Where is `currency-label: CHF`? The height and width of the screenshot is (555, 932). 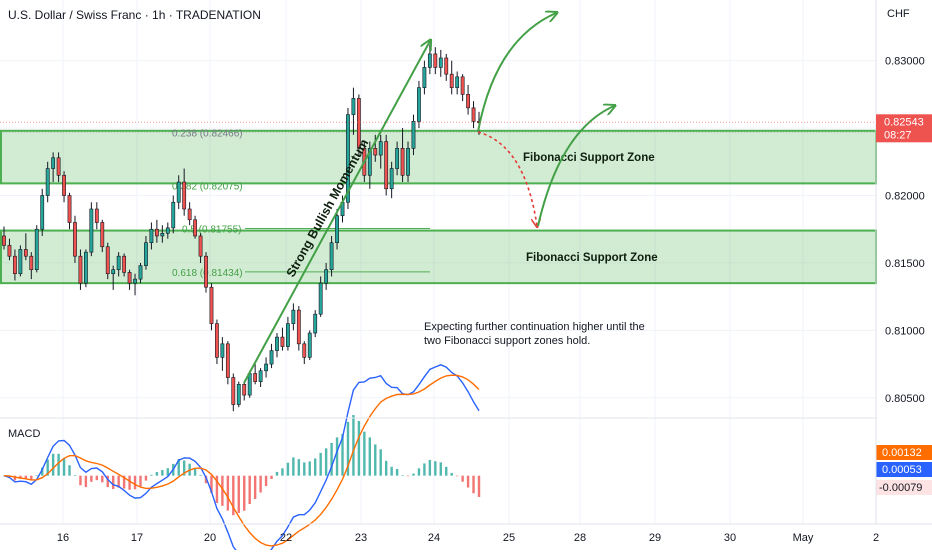
currency-label: CHF is located at coordinates (898, 14).